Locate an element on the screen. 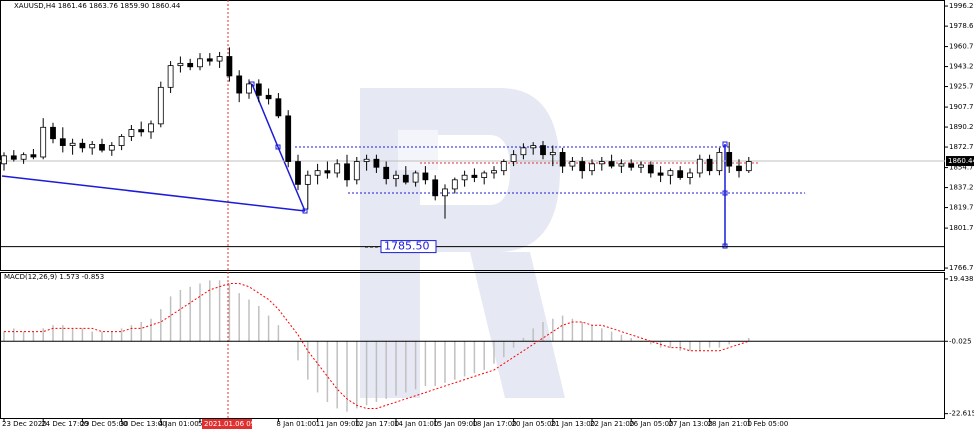 The height and width of the screenshot is (431, 974). y-tick-label: 1978.60 is located at coordinates (961, 26).